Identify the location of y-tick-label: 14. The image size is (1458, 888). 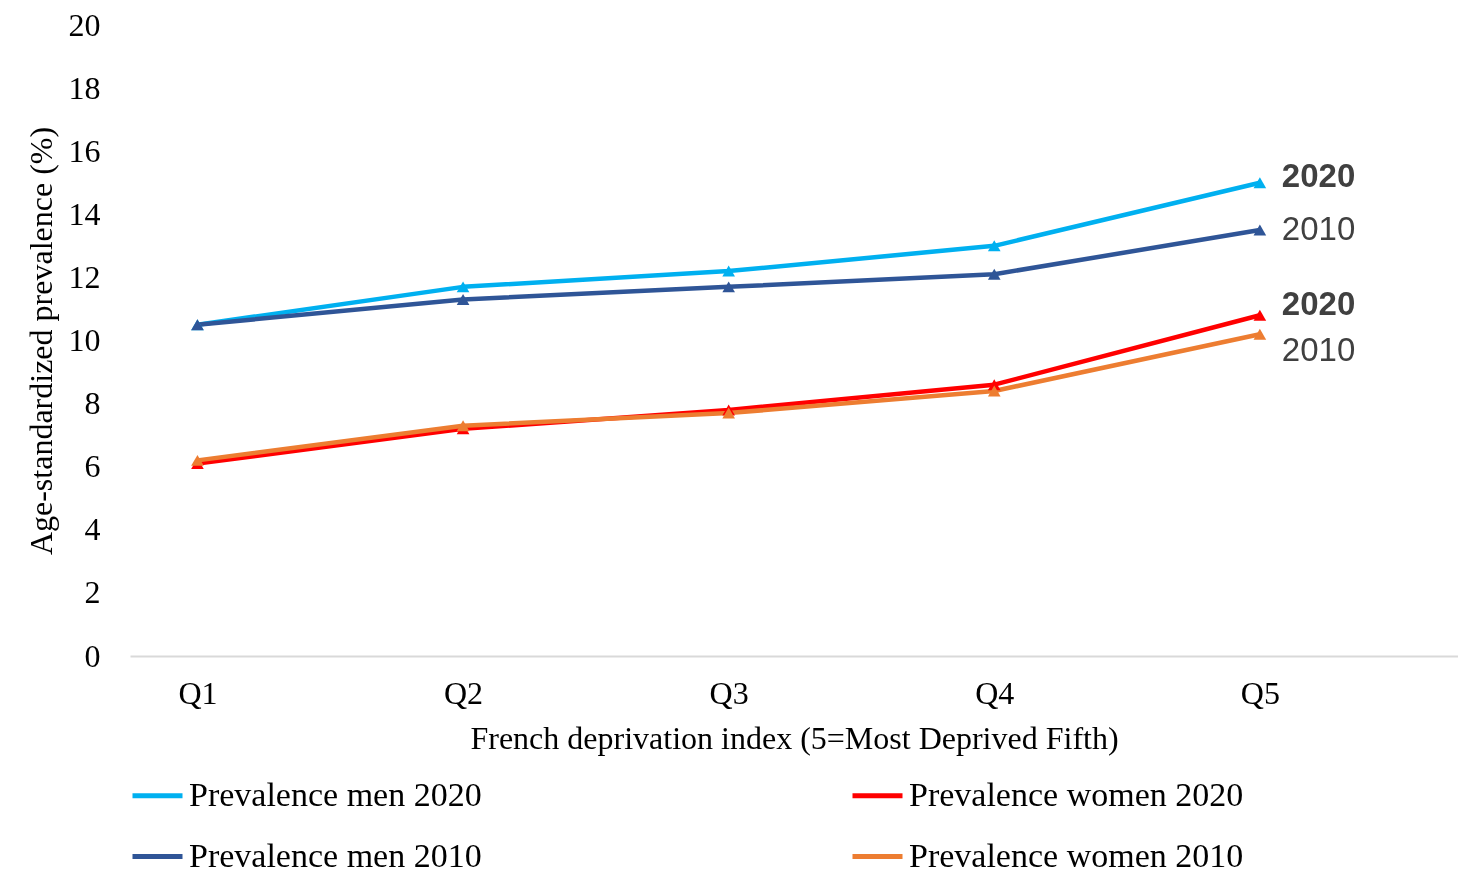
(84, 213).